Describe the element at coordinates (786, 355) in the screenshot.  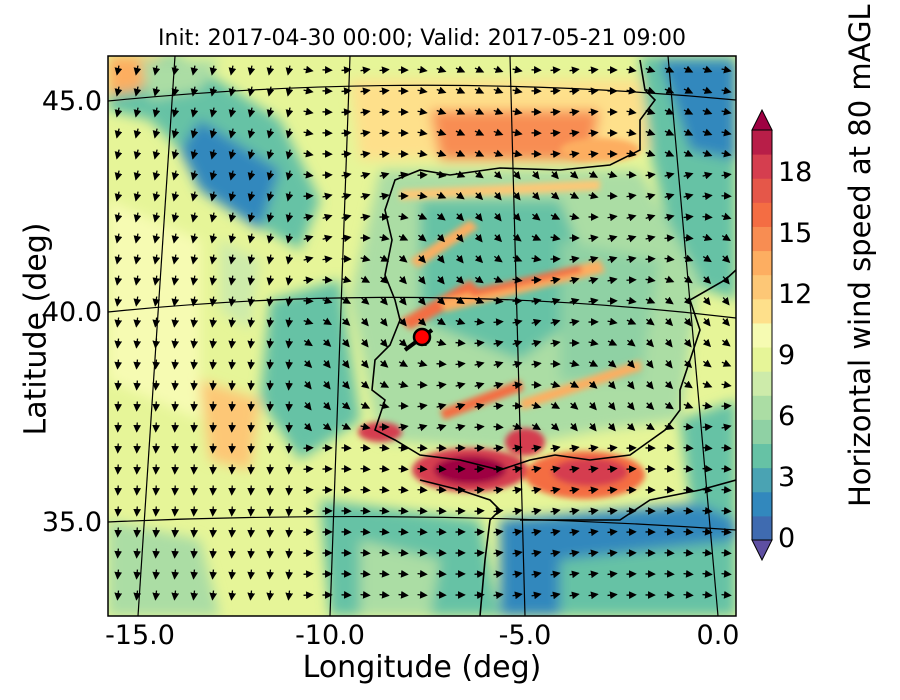
I see `colorbar-tick-label: 9` at that location.